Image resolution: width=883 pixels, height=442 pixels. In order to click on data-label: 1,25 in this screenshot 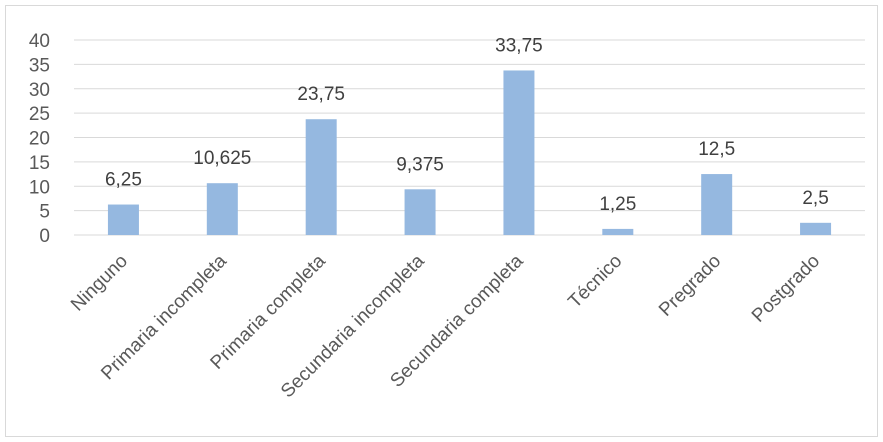, I will do `click(617, 204)`.